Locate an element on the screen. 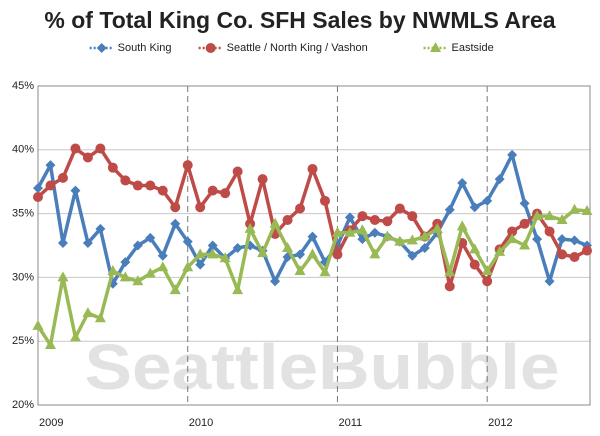 The height and width of the screenshot is (436, 600). watermark: SeattleBubble is located at coordinates (322, 367).